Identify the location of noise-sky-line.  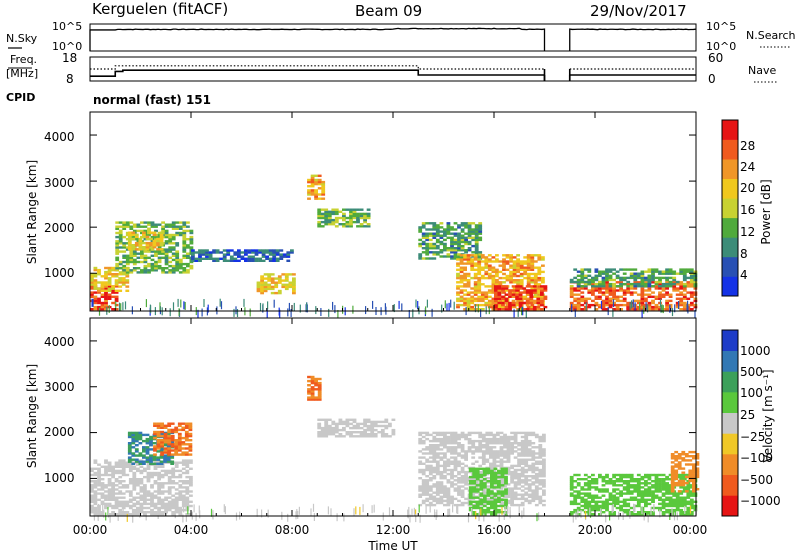
(633, 39).